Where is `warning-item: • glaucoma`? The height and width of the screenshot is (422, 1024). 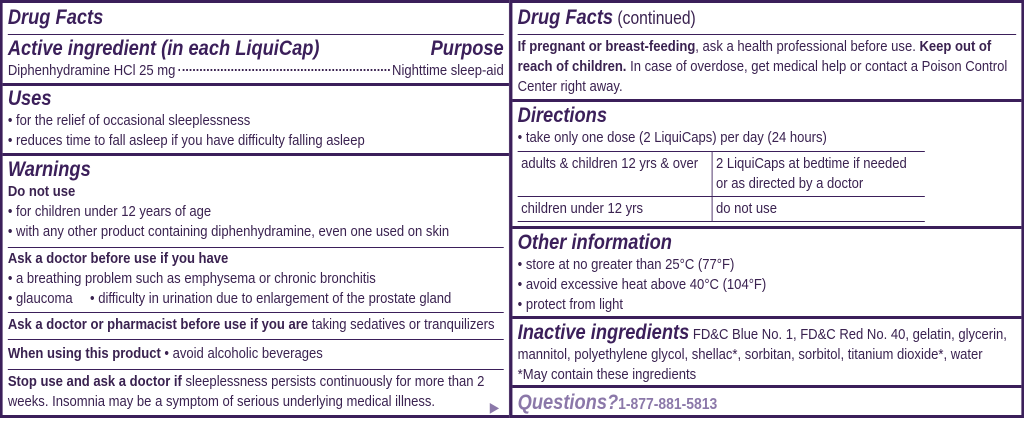 warning-item: • glaucoma is located at coordinates (40, 298).